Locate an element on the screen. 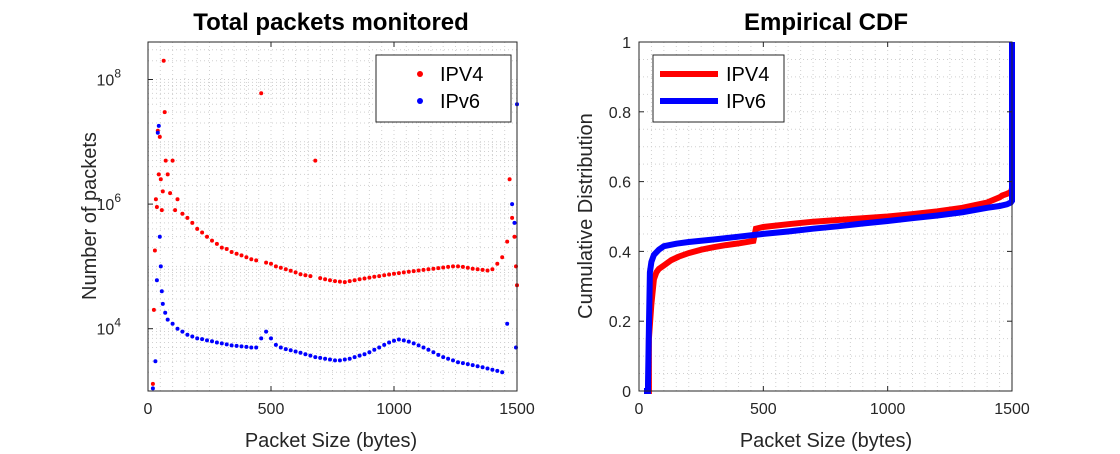  y-tick-label: 104 is located at coordinates (109, 327).